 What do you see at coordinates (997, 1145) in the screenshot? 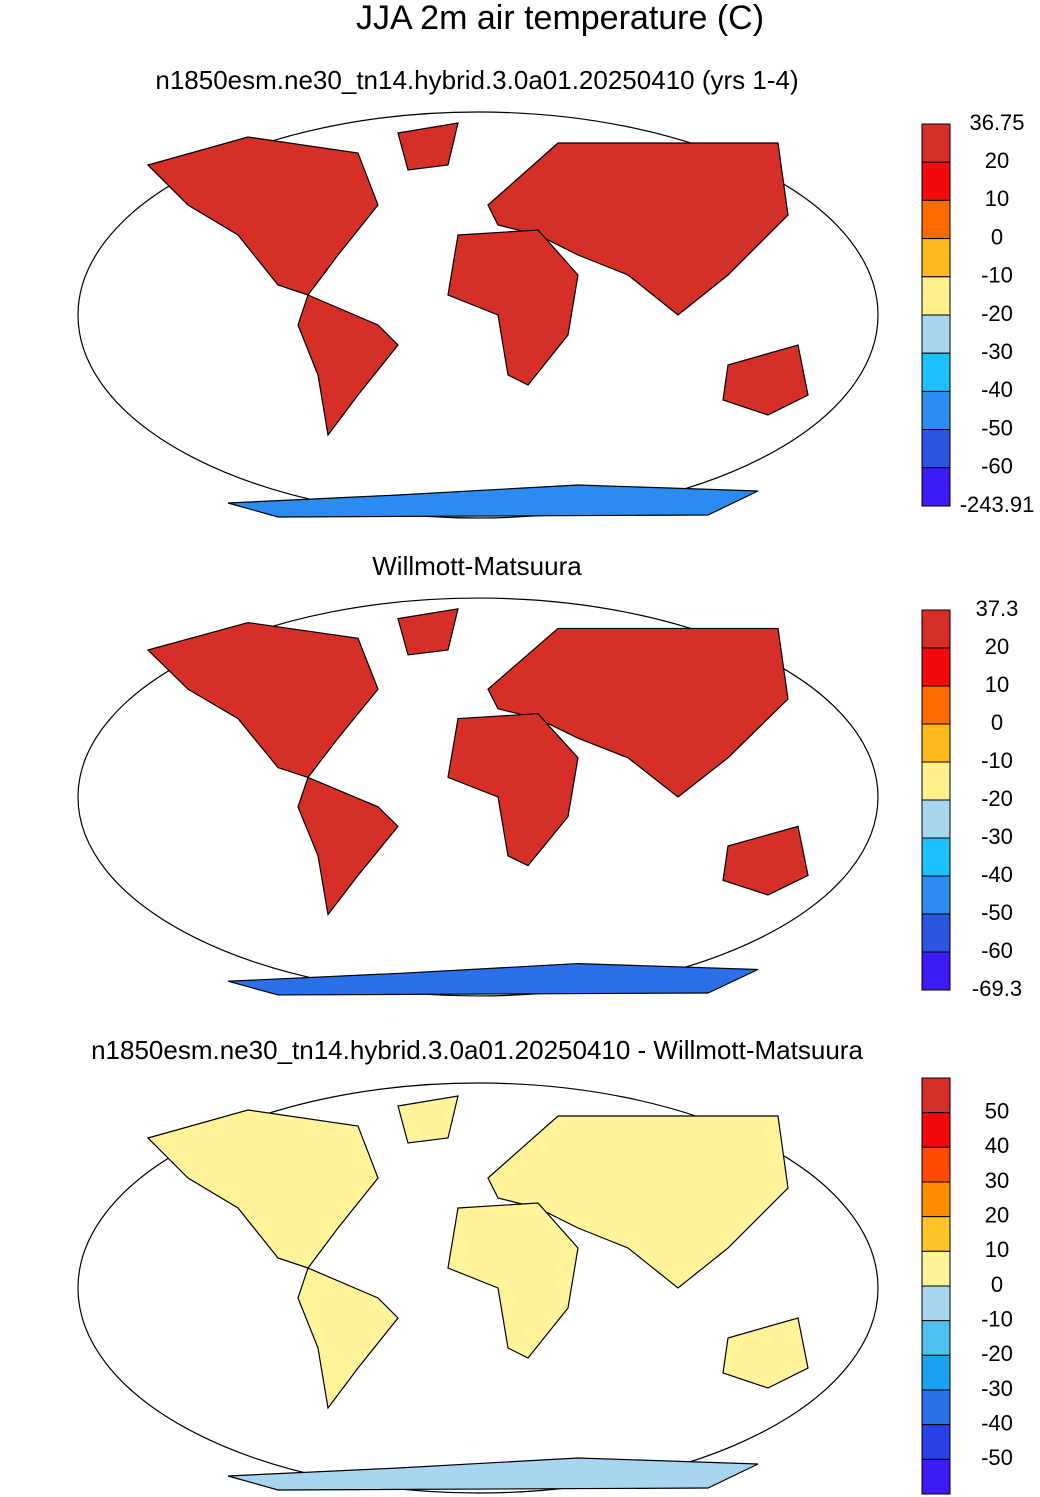
I see `colorbar-label: 40` at bounding box center [997, 1145].